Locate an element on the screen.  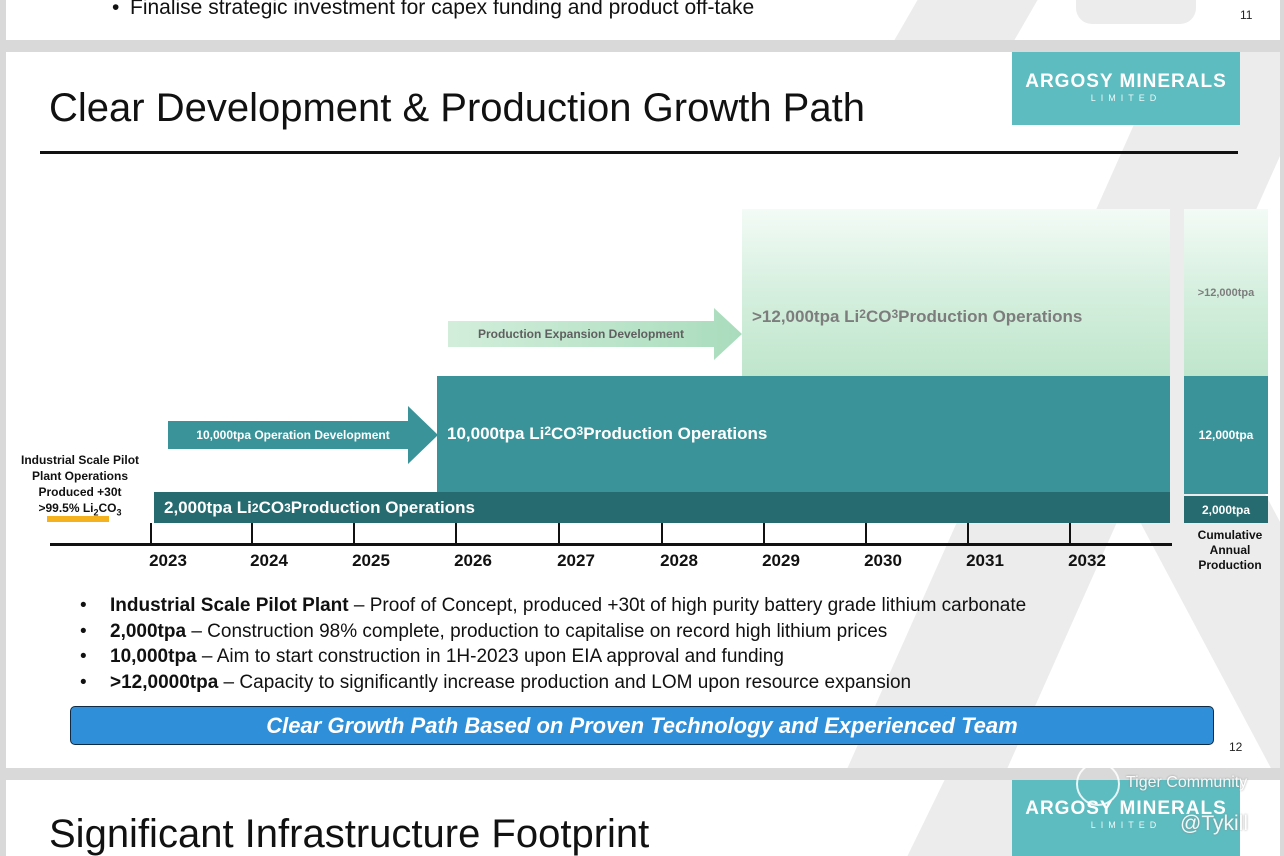
year-label: 2026 is located at coordinates (473, 560).